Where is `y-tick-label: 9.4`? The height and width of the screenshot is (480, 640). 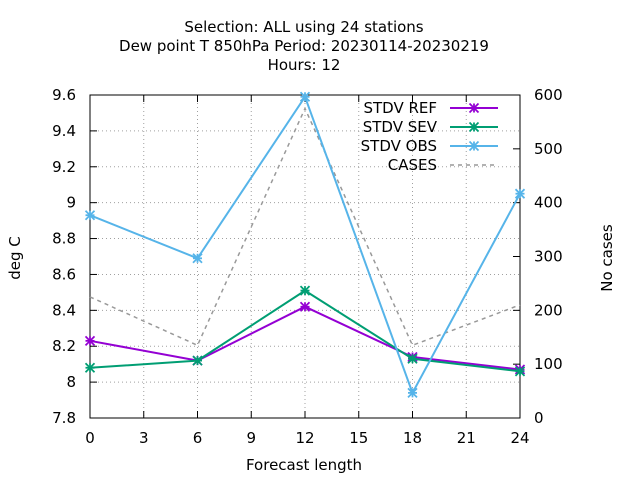
y-tick-label: 9.4 is located at coordinates (64, 131).